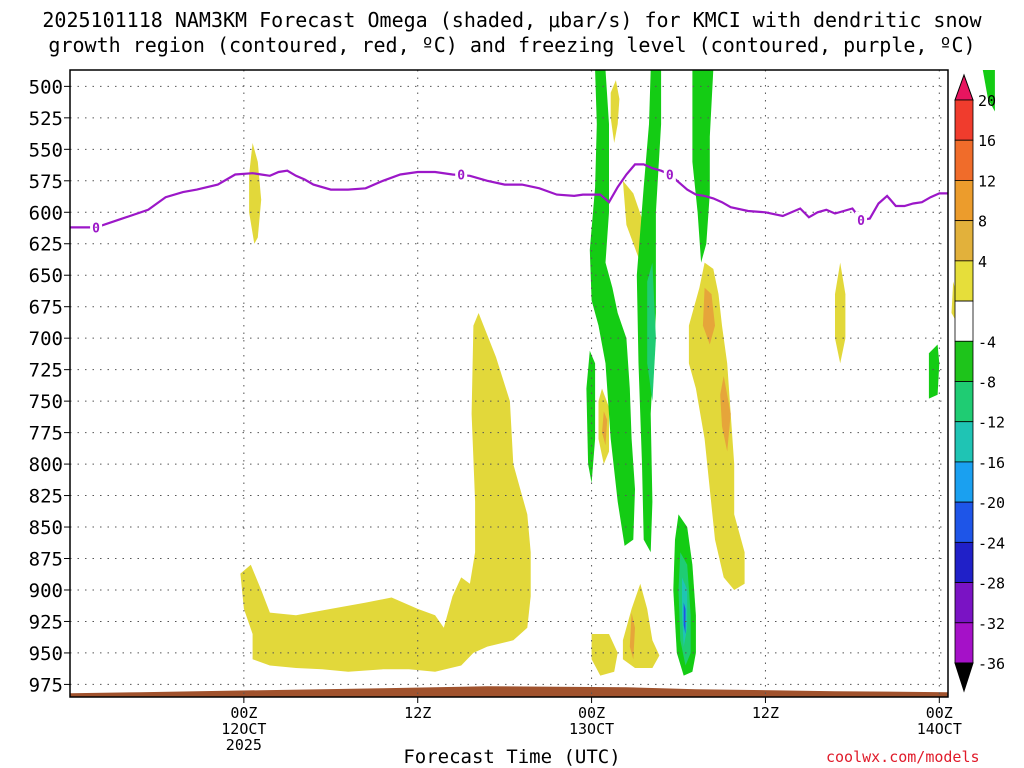 Image resolution: width=1024 pixels, height=768 pixels. I want to click on ytick-label: 575, so click(46, 182).